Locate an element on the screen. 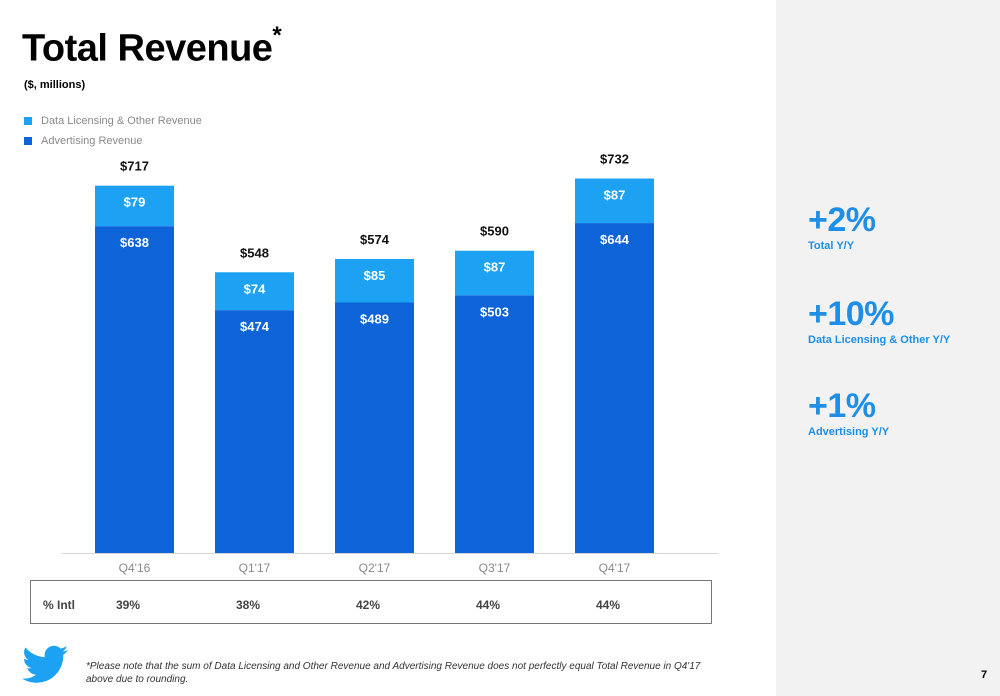  bar-total-label: $574 is located at coordinates (375, 239).